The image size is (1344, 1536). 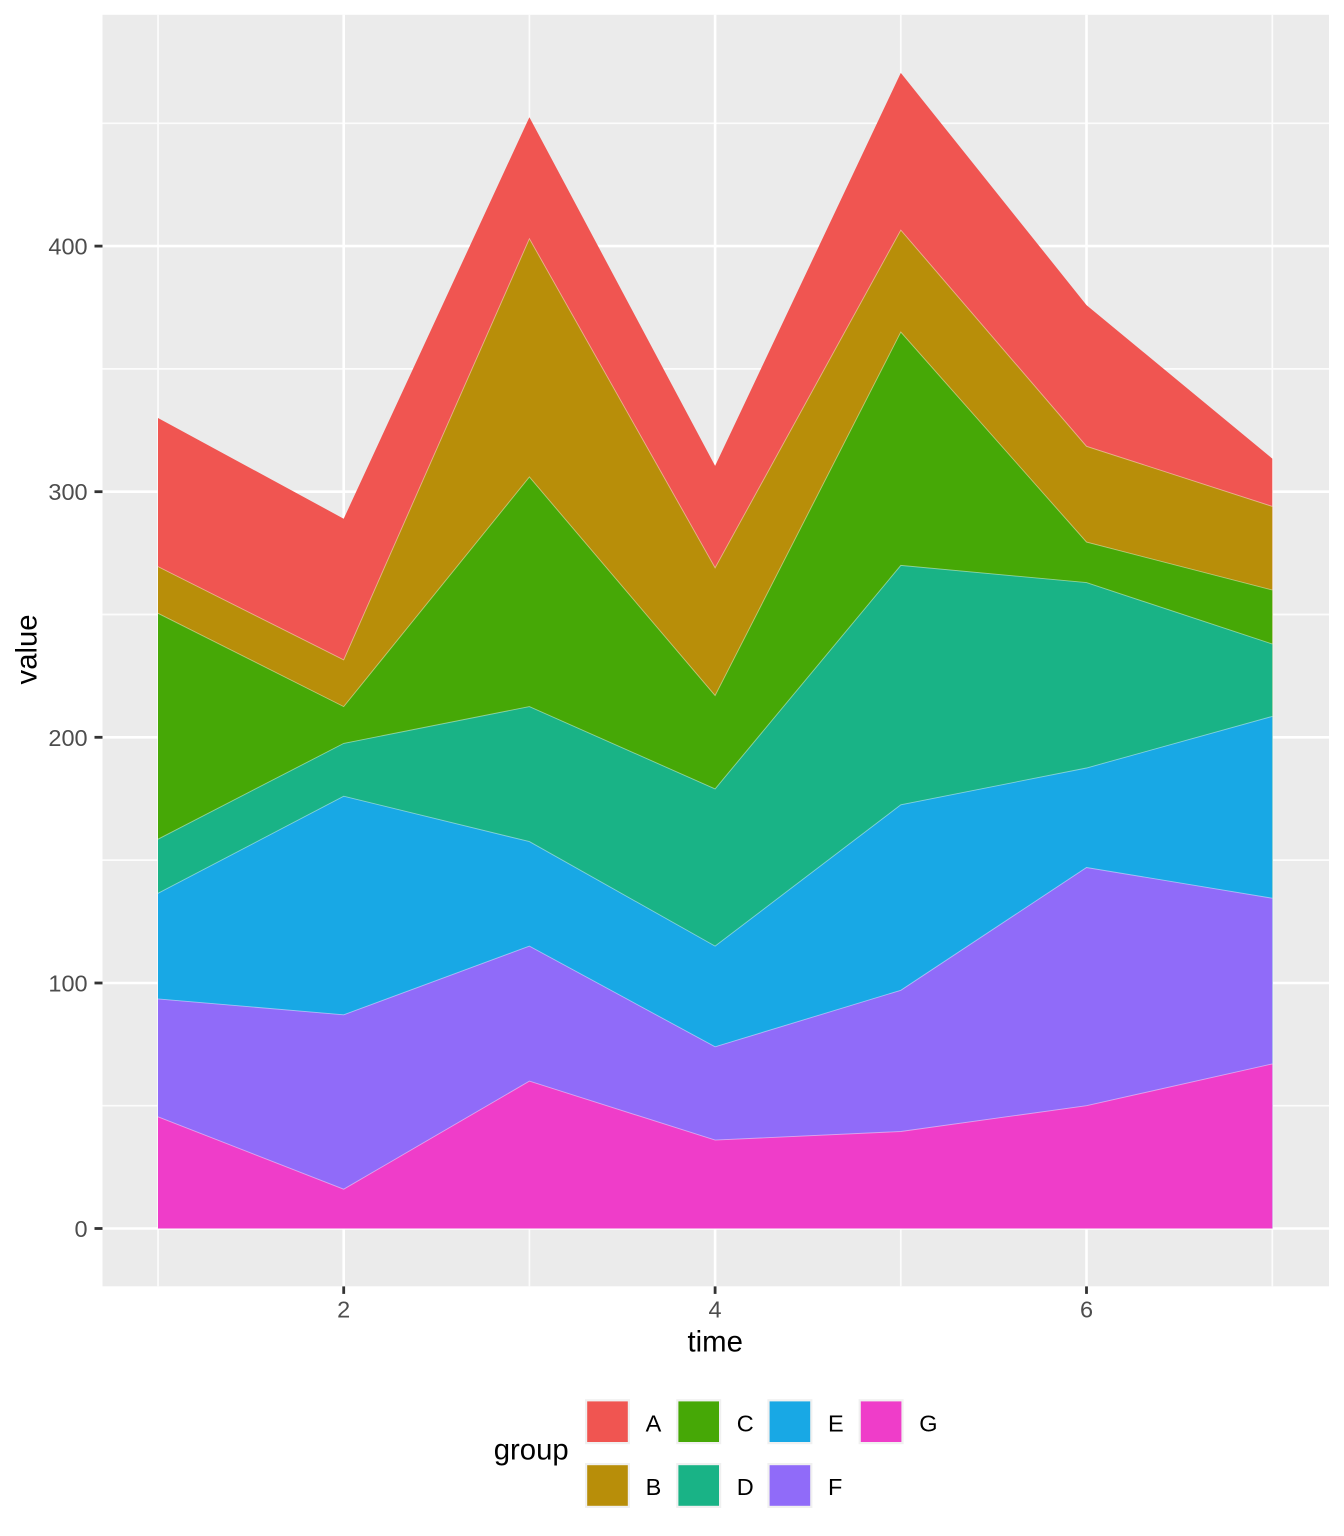 What do you see at coordinates (27, 649) in the screenshot?
I see `svg-text: value` at bounding box center [27, 649].